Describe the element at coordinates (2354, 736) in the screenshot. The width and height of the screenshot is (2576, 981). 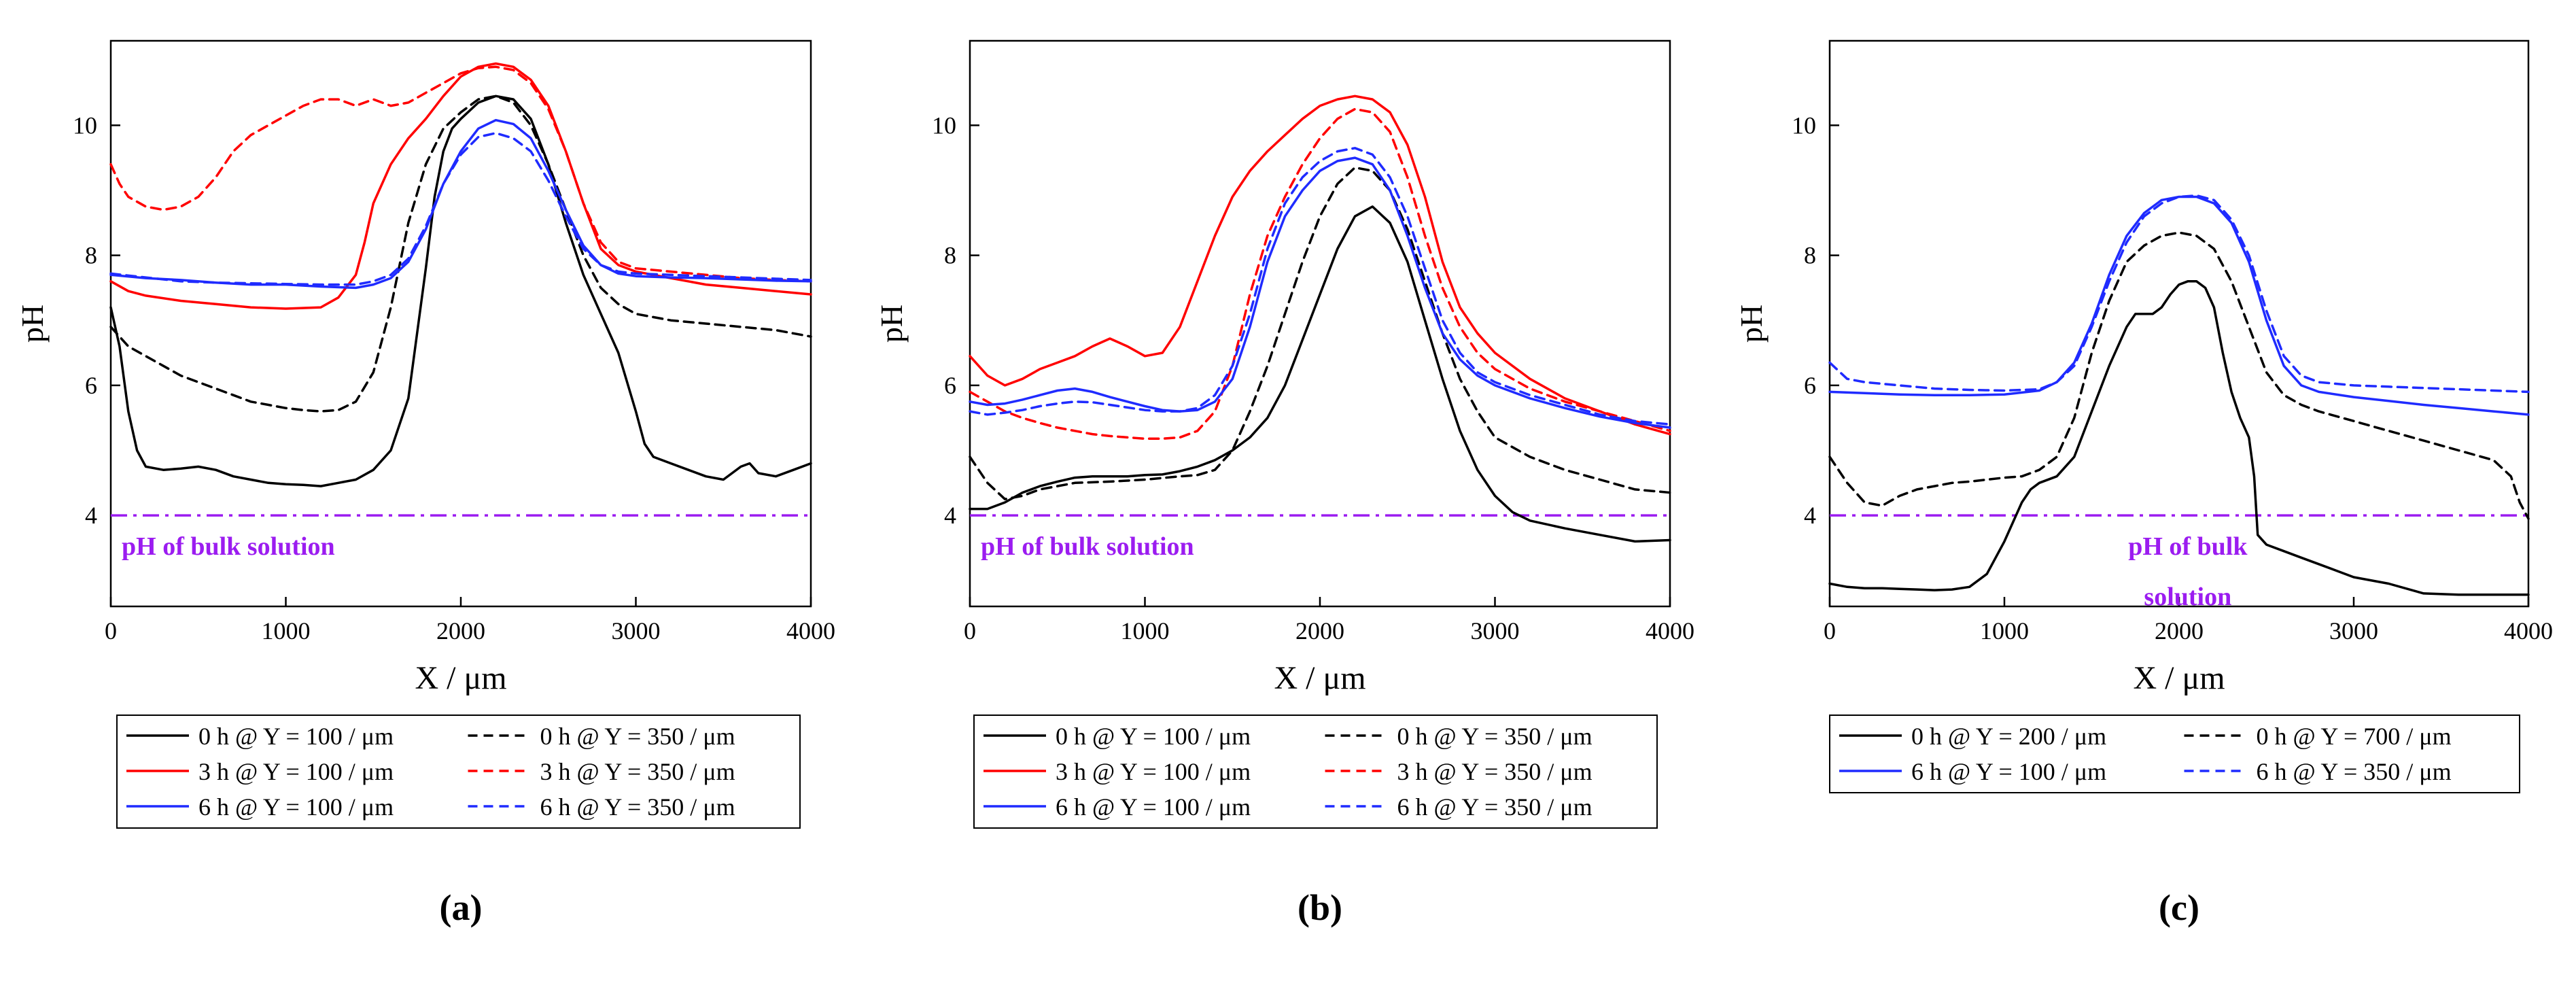
I see `legend-label: 0 h @ Y = 700 / μm` at that location.